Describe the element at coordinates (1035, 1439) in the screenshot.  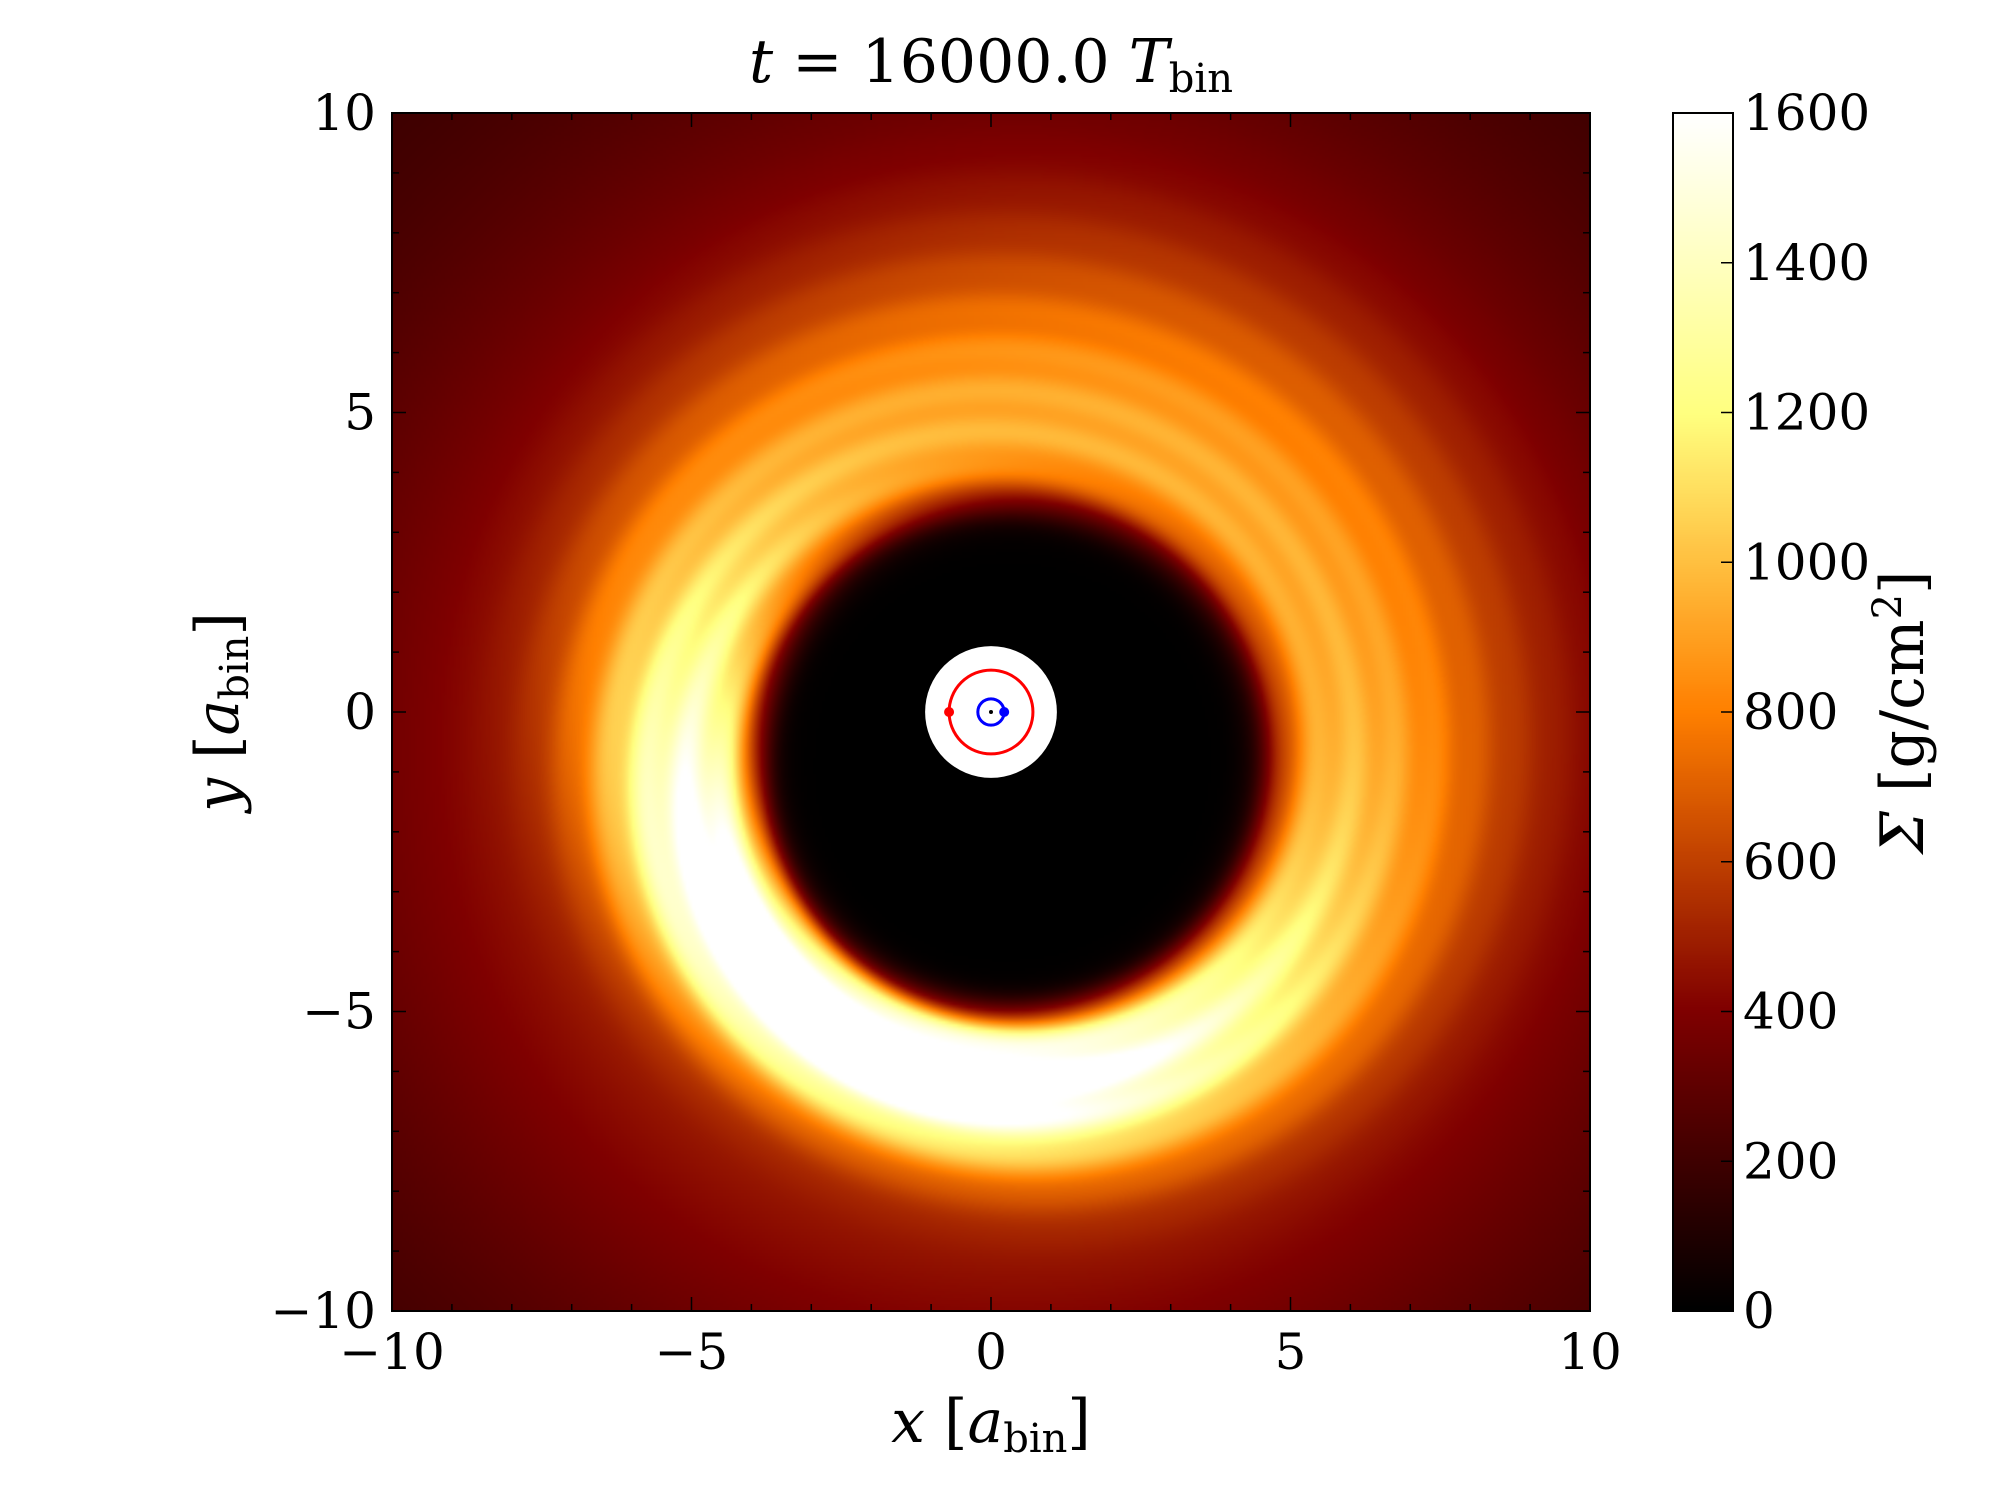
I see `xlabel-sub: bin` at that location.